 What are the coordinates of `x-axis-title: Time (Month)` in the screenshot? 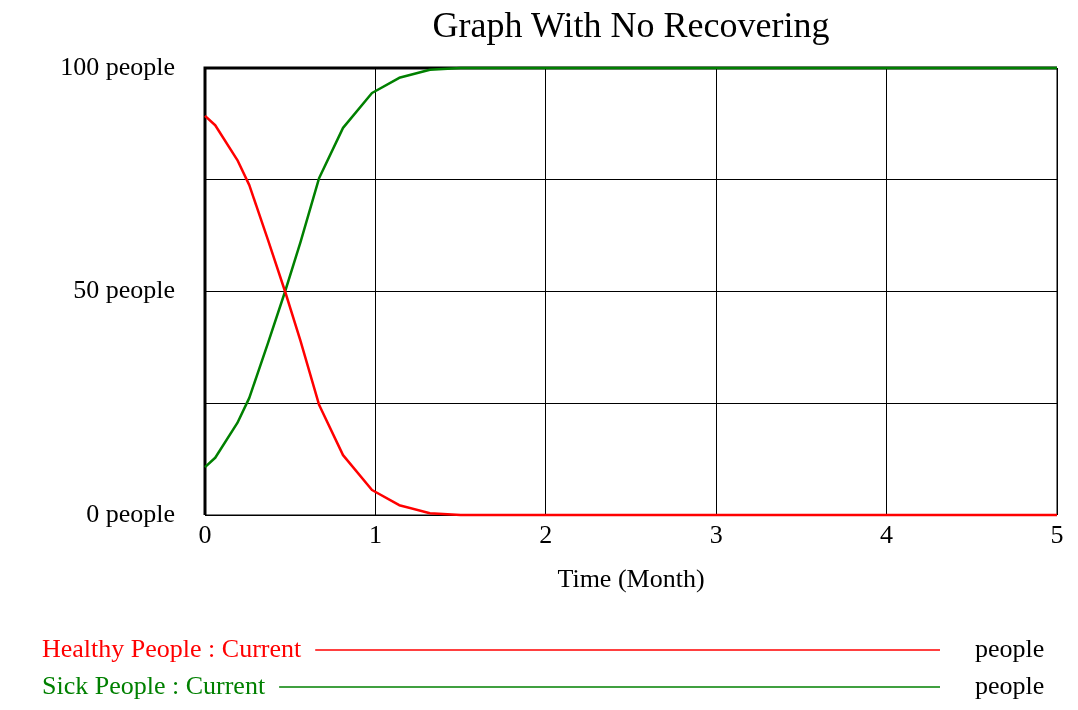 It's located at (631, 578).